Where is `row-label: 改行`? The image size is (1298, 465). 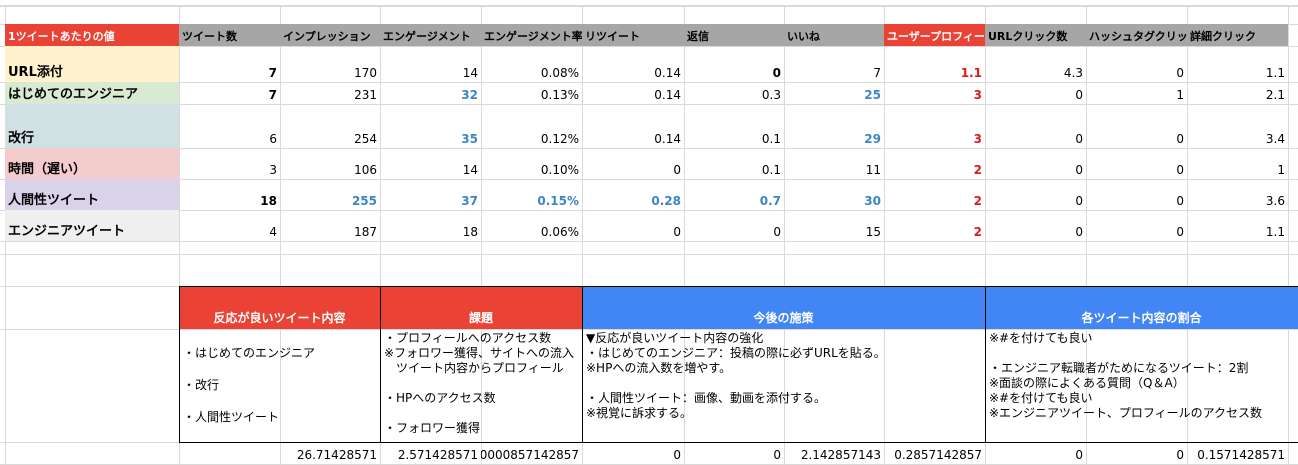
row-label: 改行 is located at coordinates (92, 126).